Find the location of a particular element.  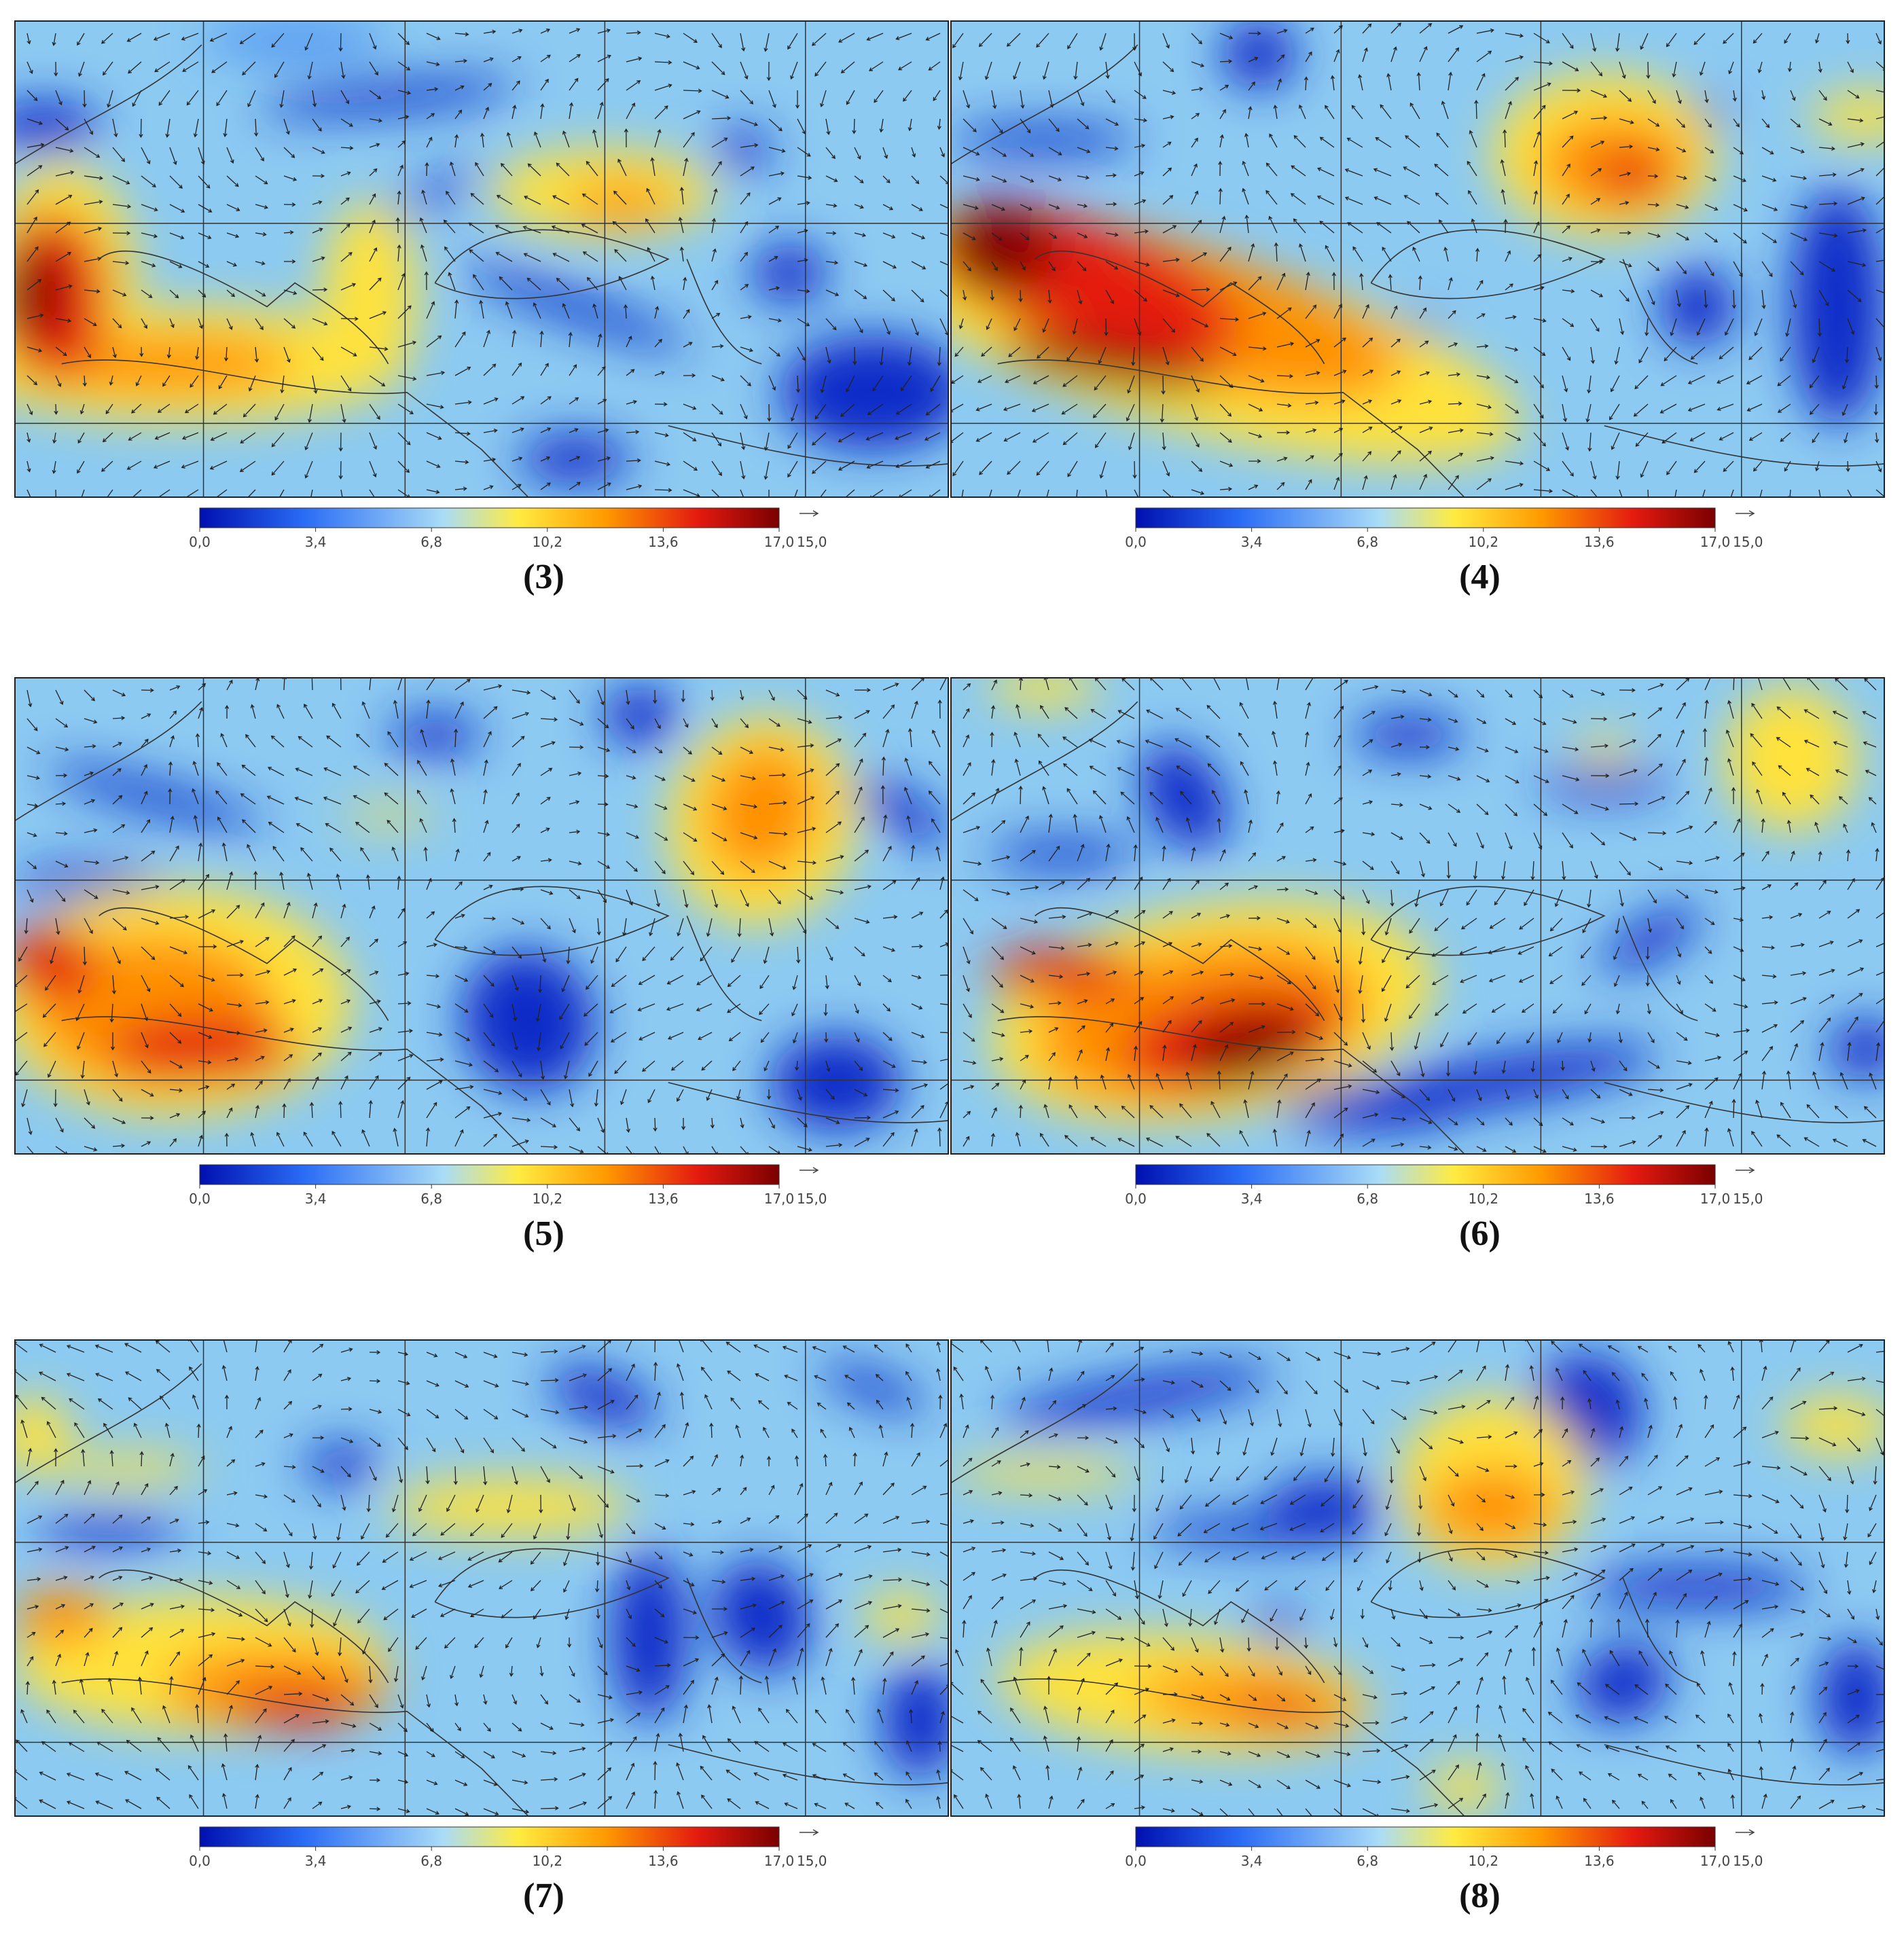

panel-caption: (6) is located at coordinates (1480, 1233).